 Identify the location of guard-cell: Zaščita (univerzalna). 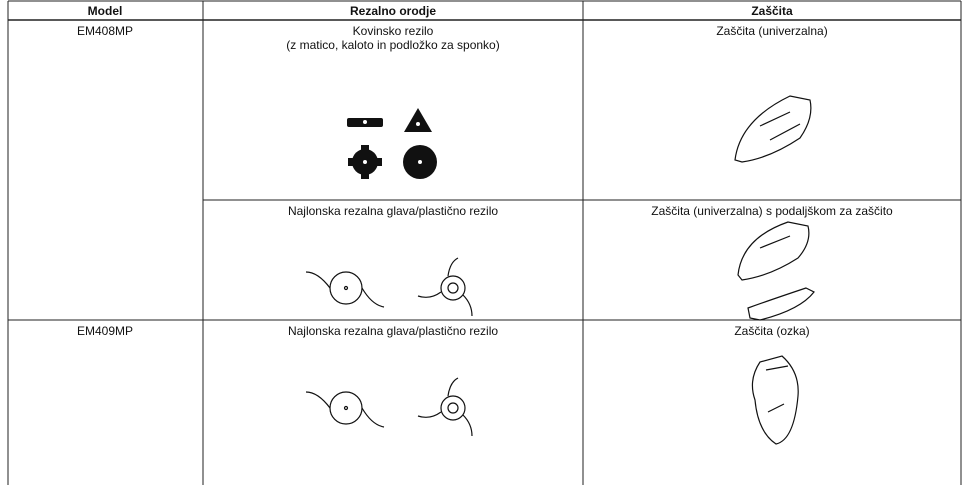
(771, 31).